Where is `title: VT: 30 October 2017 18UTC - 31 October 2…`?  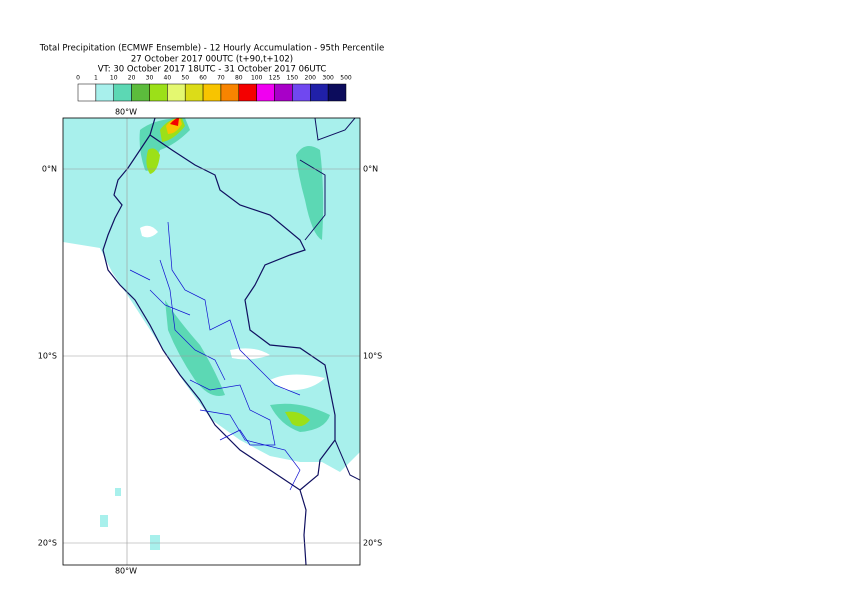
title: VT: 30 October 2017 18UTC - 31 October 2… is located at coordinates (212, 70).